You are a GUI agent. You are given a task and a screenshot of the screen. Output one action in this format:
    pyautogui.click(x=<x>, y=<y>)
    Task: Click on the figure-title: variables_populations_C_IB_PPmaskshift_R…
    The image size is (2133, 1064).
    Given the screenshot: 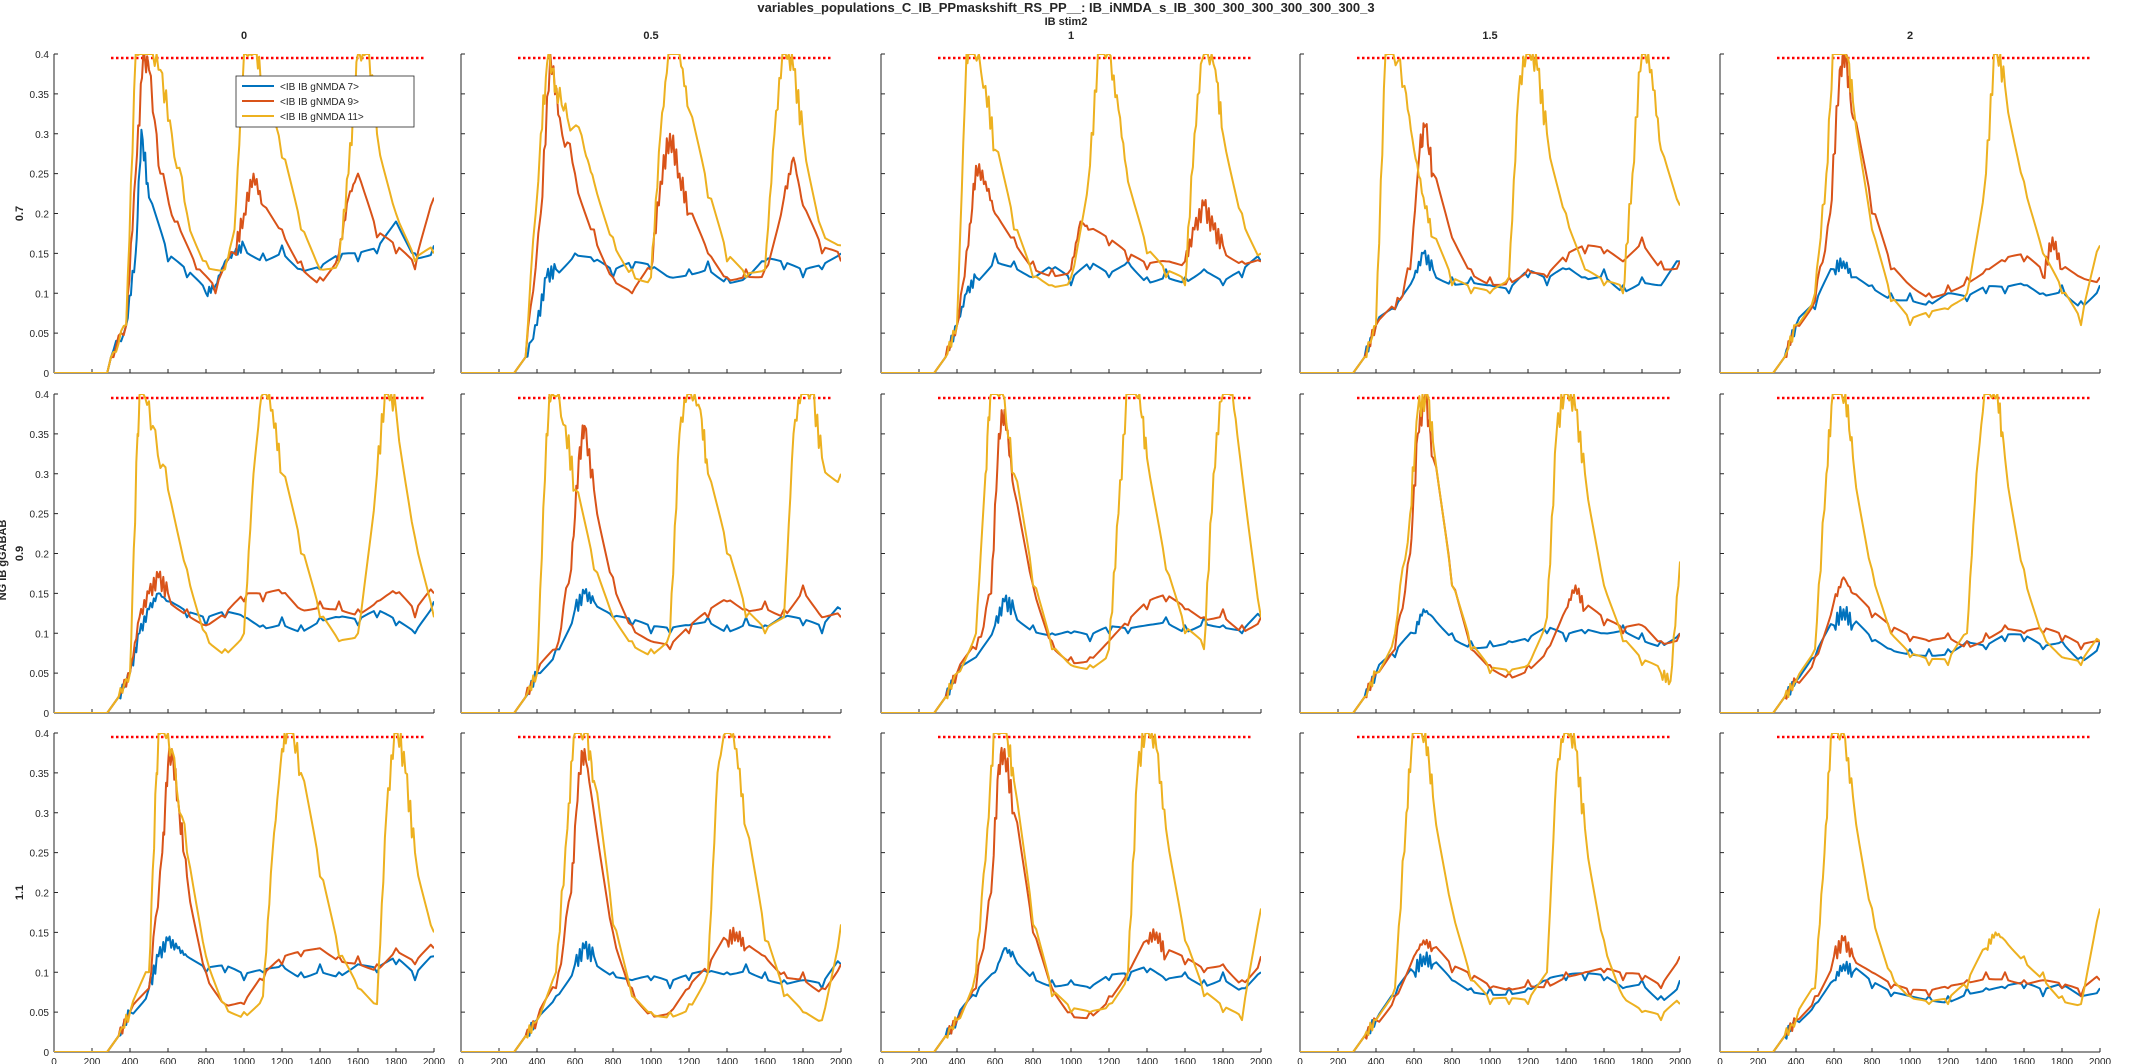 What is the action you would take?
    pyautogui.click(x=1065, y=7)
    